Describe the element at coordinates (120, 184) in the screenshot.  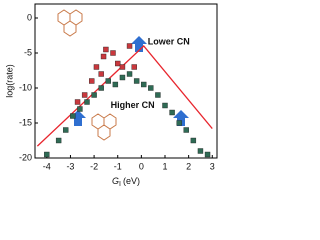
I see `x-label-sub: I` at that location.